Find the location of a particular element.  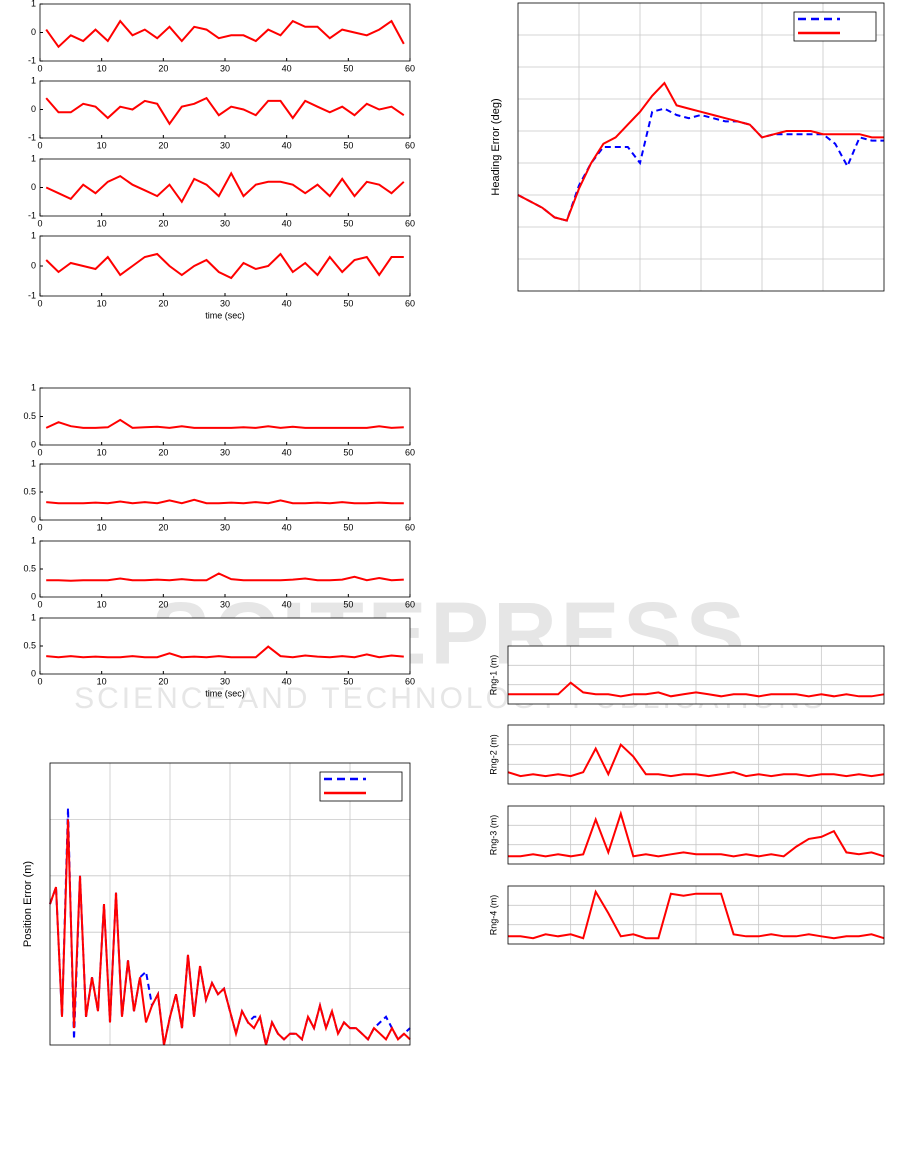

y-axis-label: Rng-1 (m) is located at coordinates (493, 675).